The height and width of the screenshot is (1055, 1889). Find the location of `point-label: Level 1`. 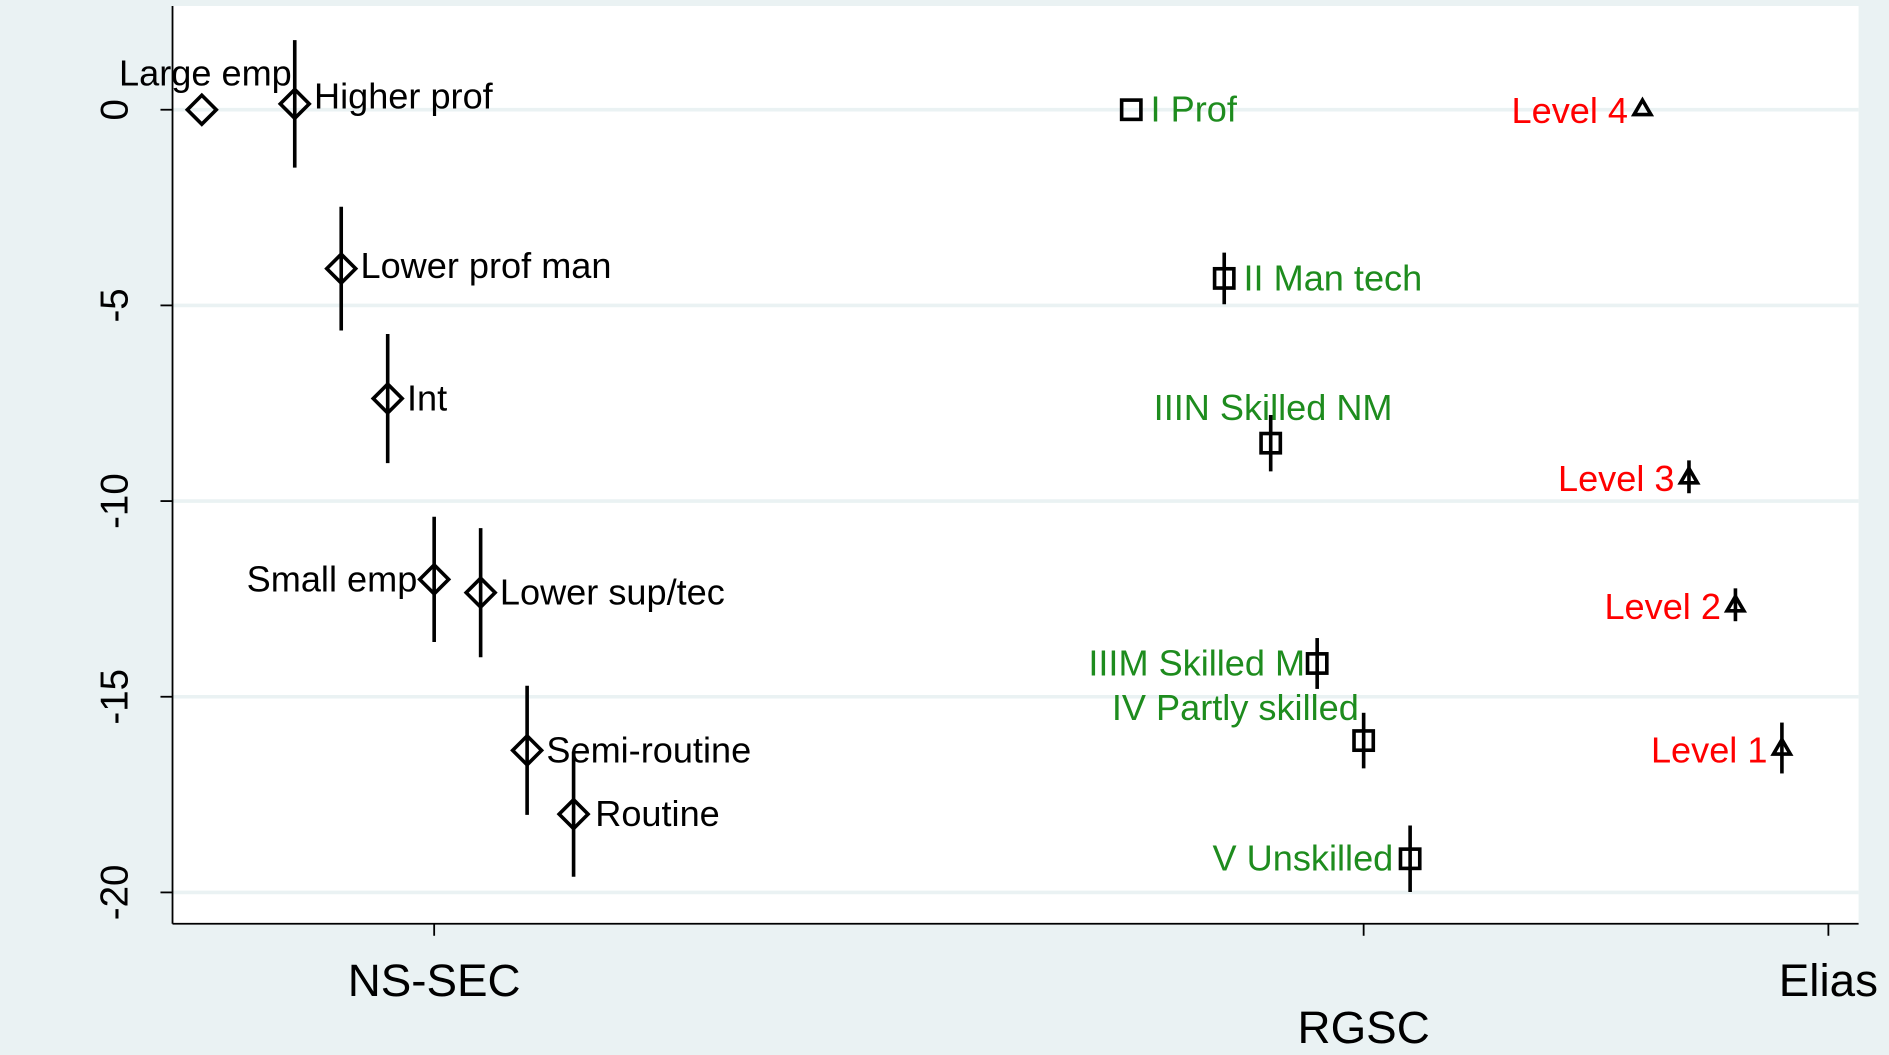

point-label: Level 1 is located at coordinates (1709, 749).